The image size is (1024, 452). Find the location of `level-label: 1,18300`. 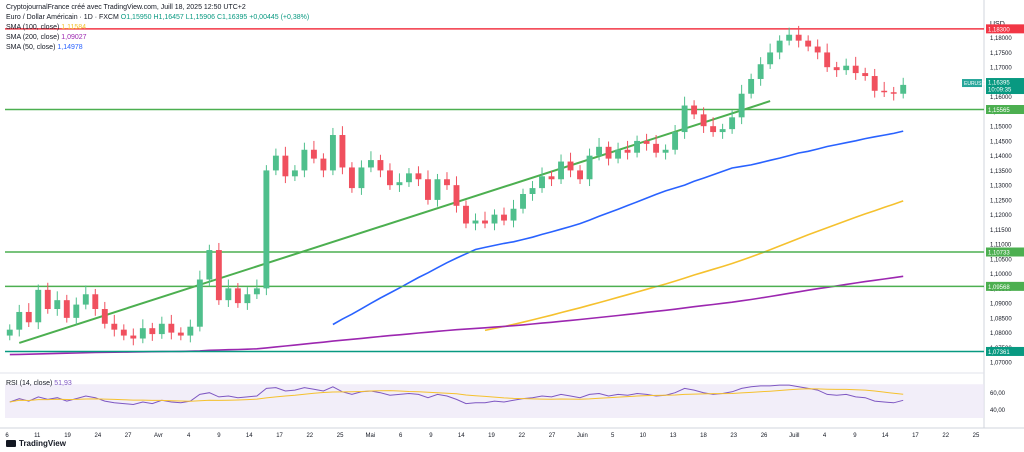

level-label: 1,18300 is located at coordinates (999, 30).